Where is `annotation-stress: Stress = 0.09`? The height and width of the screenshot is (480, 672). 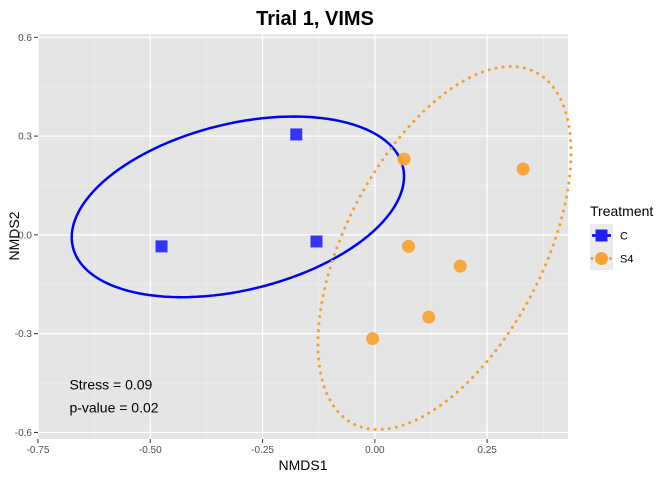 annotation-stress: Stress = 0.09 is located at coordinates (110, 385).